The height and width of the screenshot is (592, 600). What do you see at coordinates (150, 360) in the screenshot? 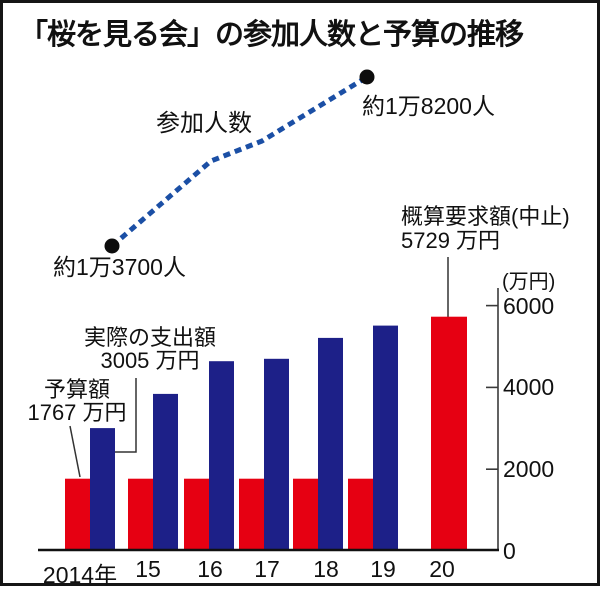
I see `actual-expenditure-annotation-line2: 3005 万円` at bounding box center [150, 360].